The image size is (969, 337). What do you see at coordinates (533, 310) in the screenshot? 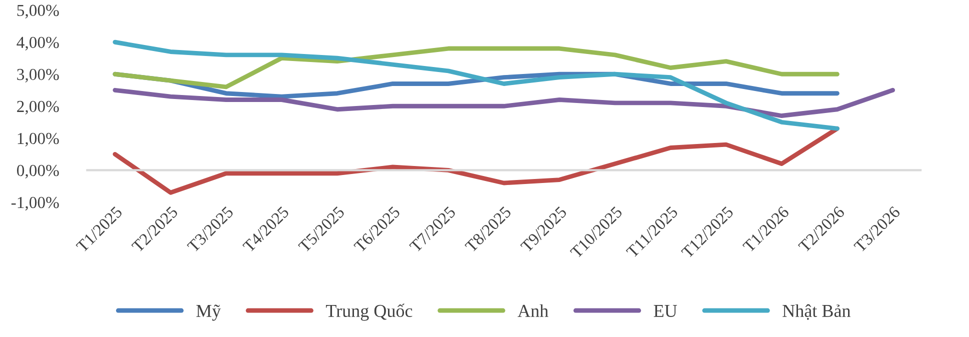
I see `legend-label: Anh` at bounding box center [533, 310].